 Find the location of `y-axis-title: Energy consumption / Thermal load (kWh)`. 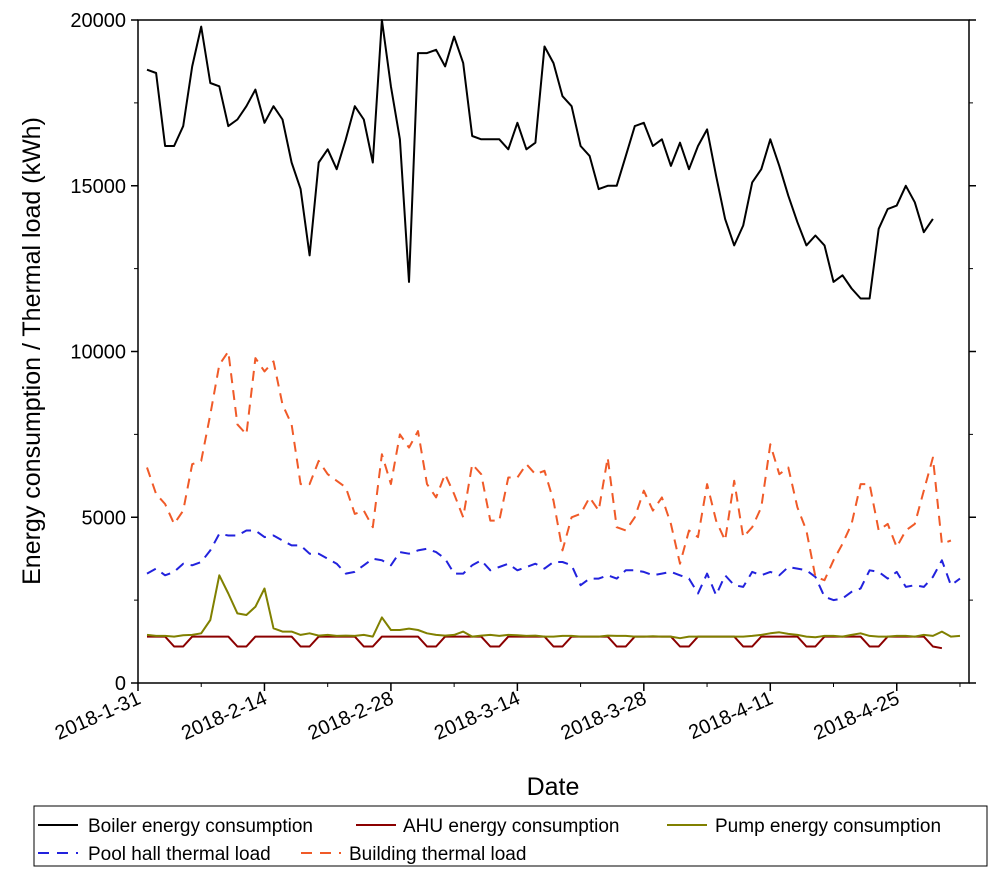

y-axis-title: Energy consumption / Thermal load (kWh) is located at coordinates (32, 351).